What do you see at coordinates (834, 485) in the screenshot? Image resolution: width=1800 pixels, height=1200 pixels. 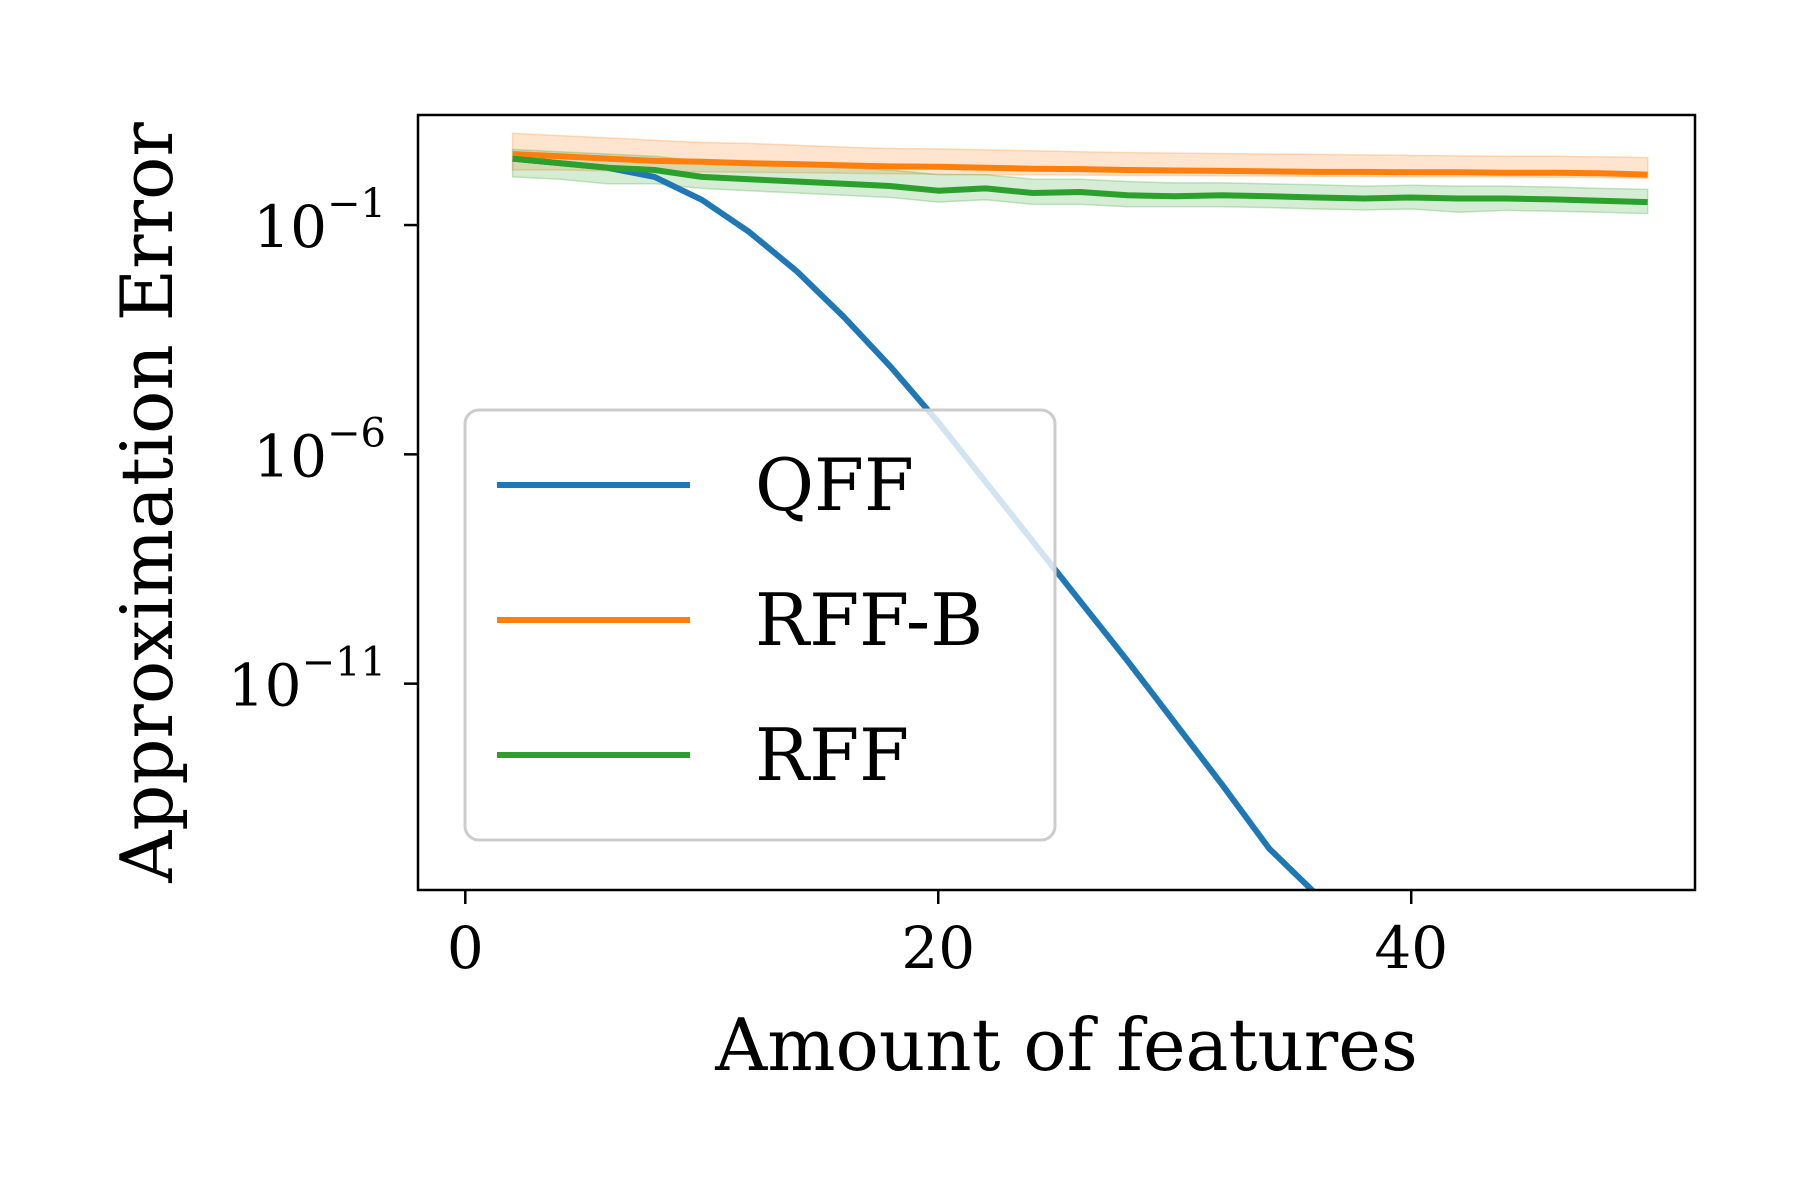 I see `legend-label-qff: QFF` at bounding box center [834, 485].